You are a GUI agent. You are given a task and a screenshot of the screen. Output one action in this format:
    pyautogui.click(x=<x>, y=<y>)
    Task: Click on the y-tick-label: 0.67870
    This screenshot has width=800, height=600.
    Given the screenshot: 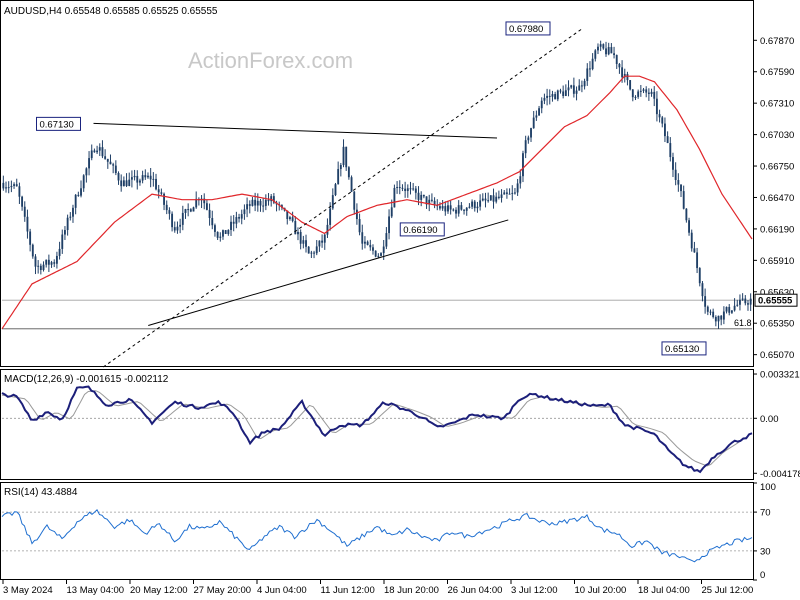 What is the action you would take?
    pyautogui.click(x=777, y=41)
    